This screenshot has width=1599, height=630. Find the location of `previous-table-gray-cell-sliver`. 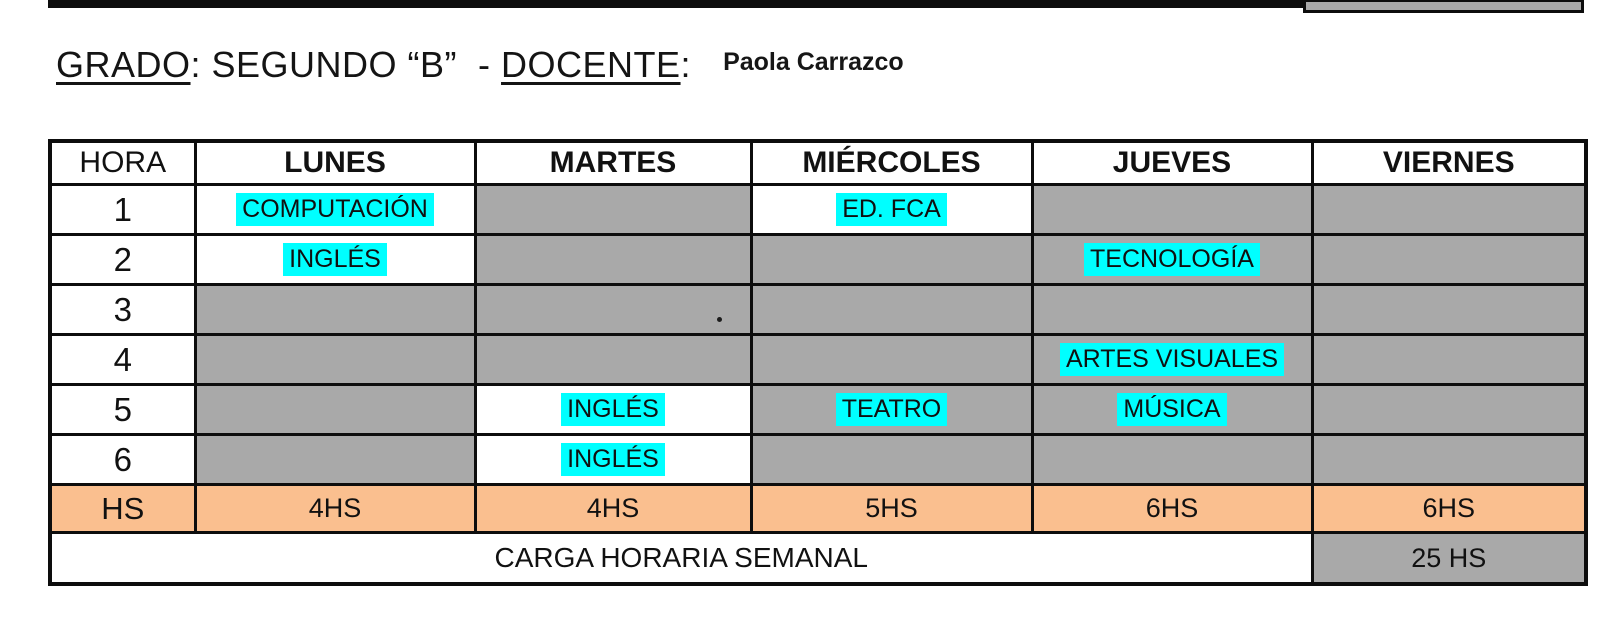

previous-table-gray-cell-sliver is located at coordinates (1443, 6).